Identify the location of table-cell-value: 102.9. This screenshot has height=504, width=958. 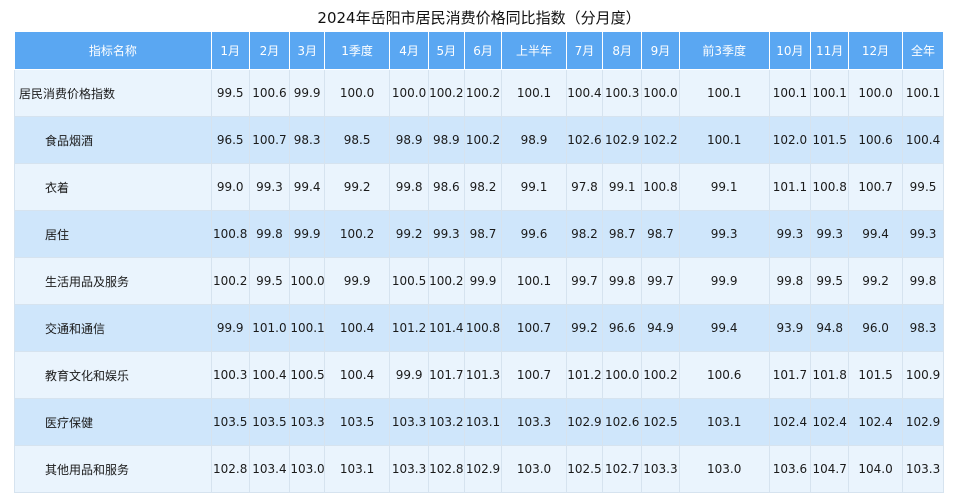
(584, 422).